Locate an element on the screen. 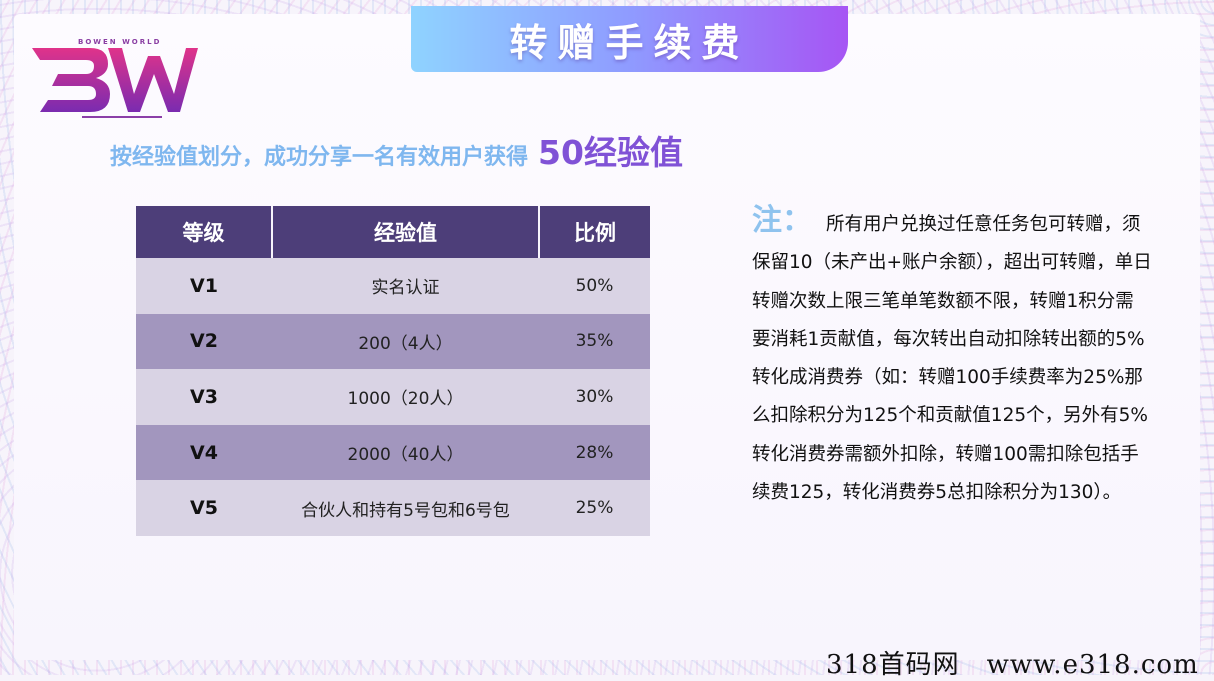 Image resolution: width=1214 pixels, height=681 pixels. logo-underline is located at coordinates (122, 117).